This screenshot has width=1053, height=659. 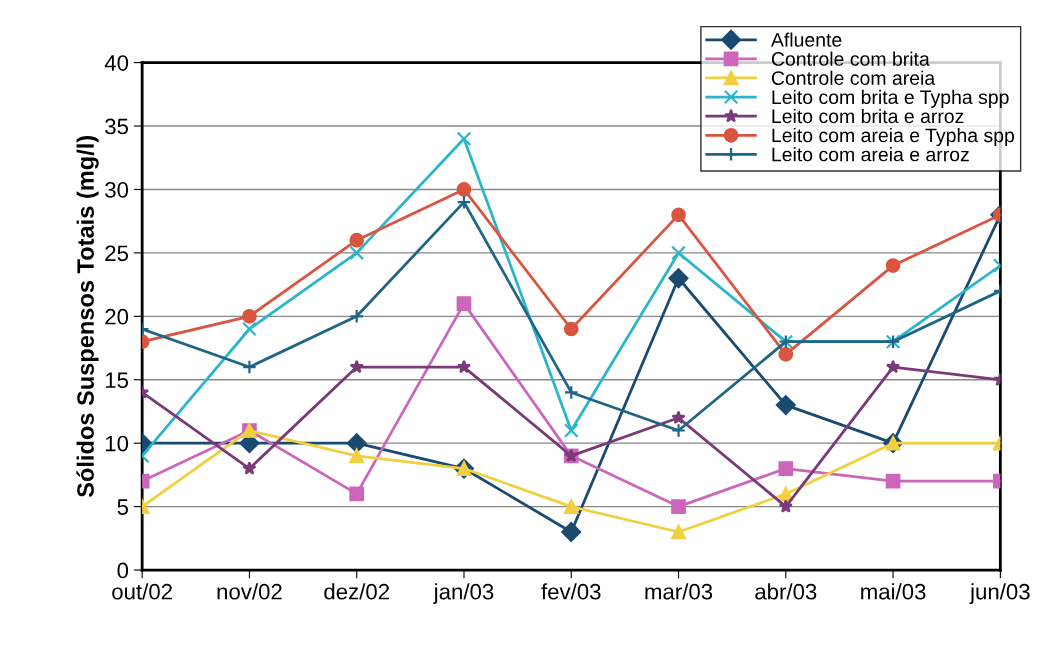 I want to click on legend-label: Afluente, so click(x=806, y=39).